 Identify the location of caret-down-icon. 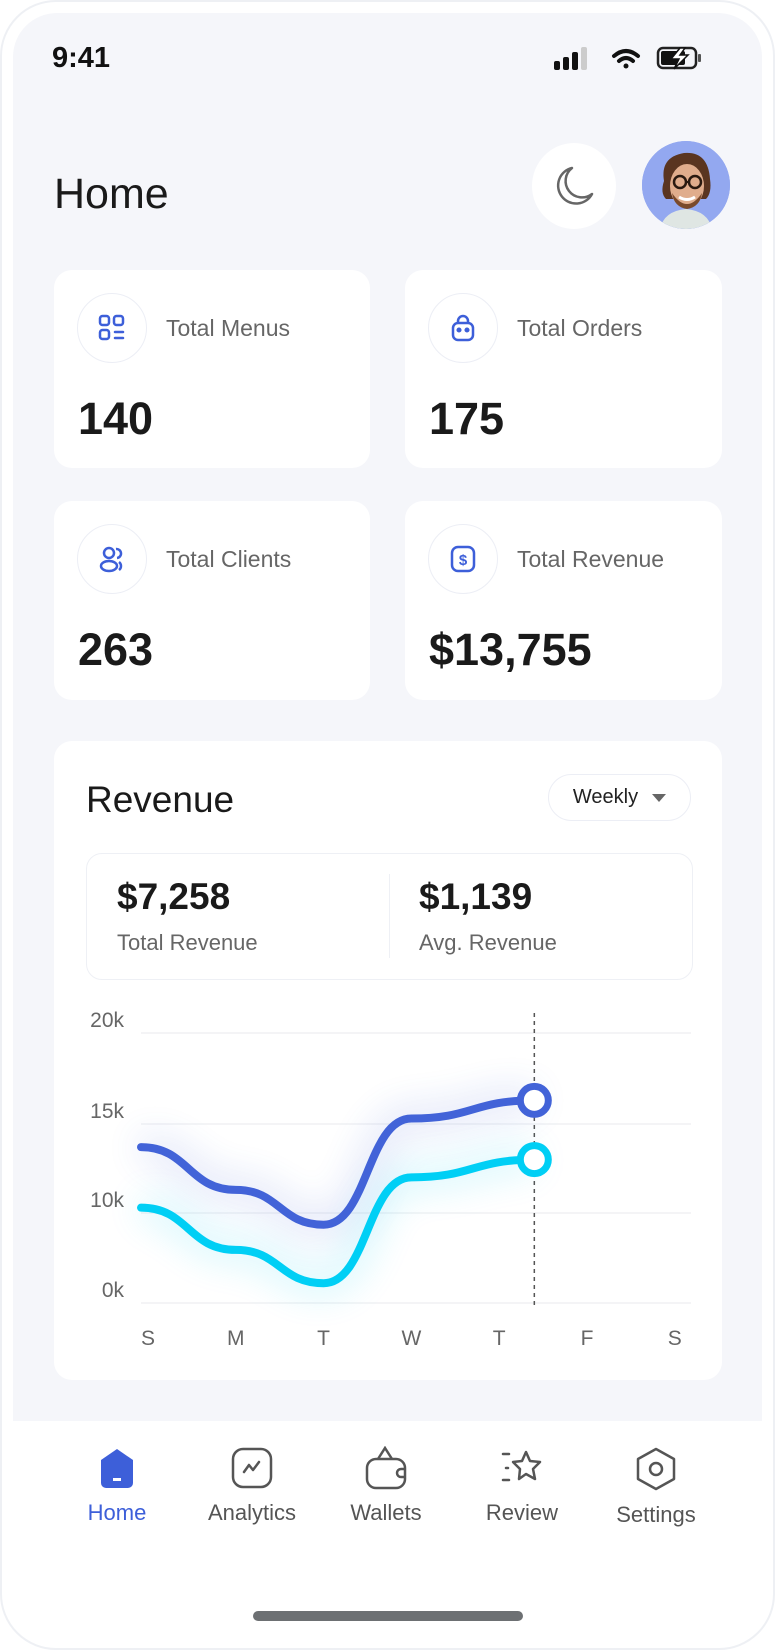
(659, 797).